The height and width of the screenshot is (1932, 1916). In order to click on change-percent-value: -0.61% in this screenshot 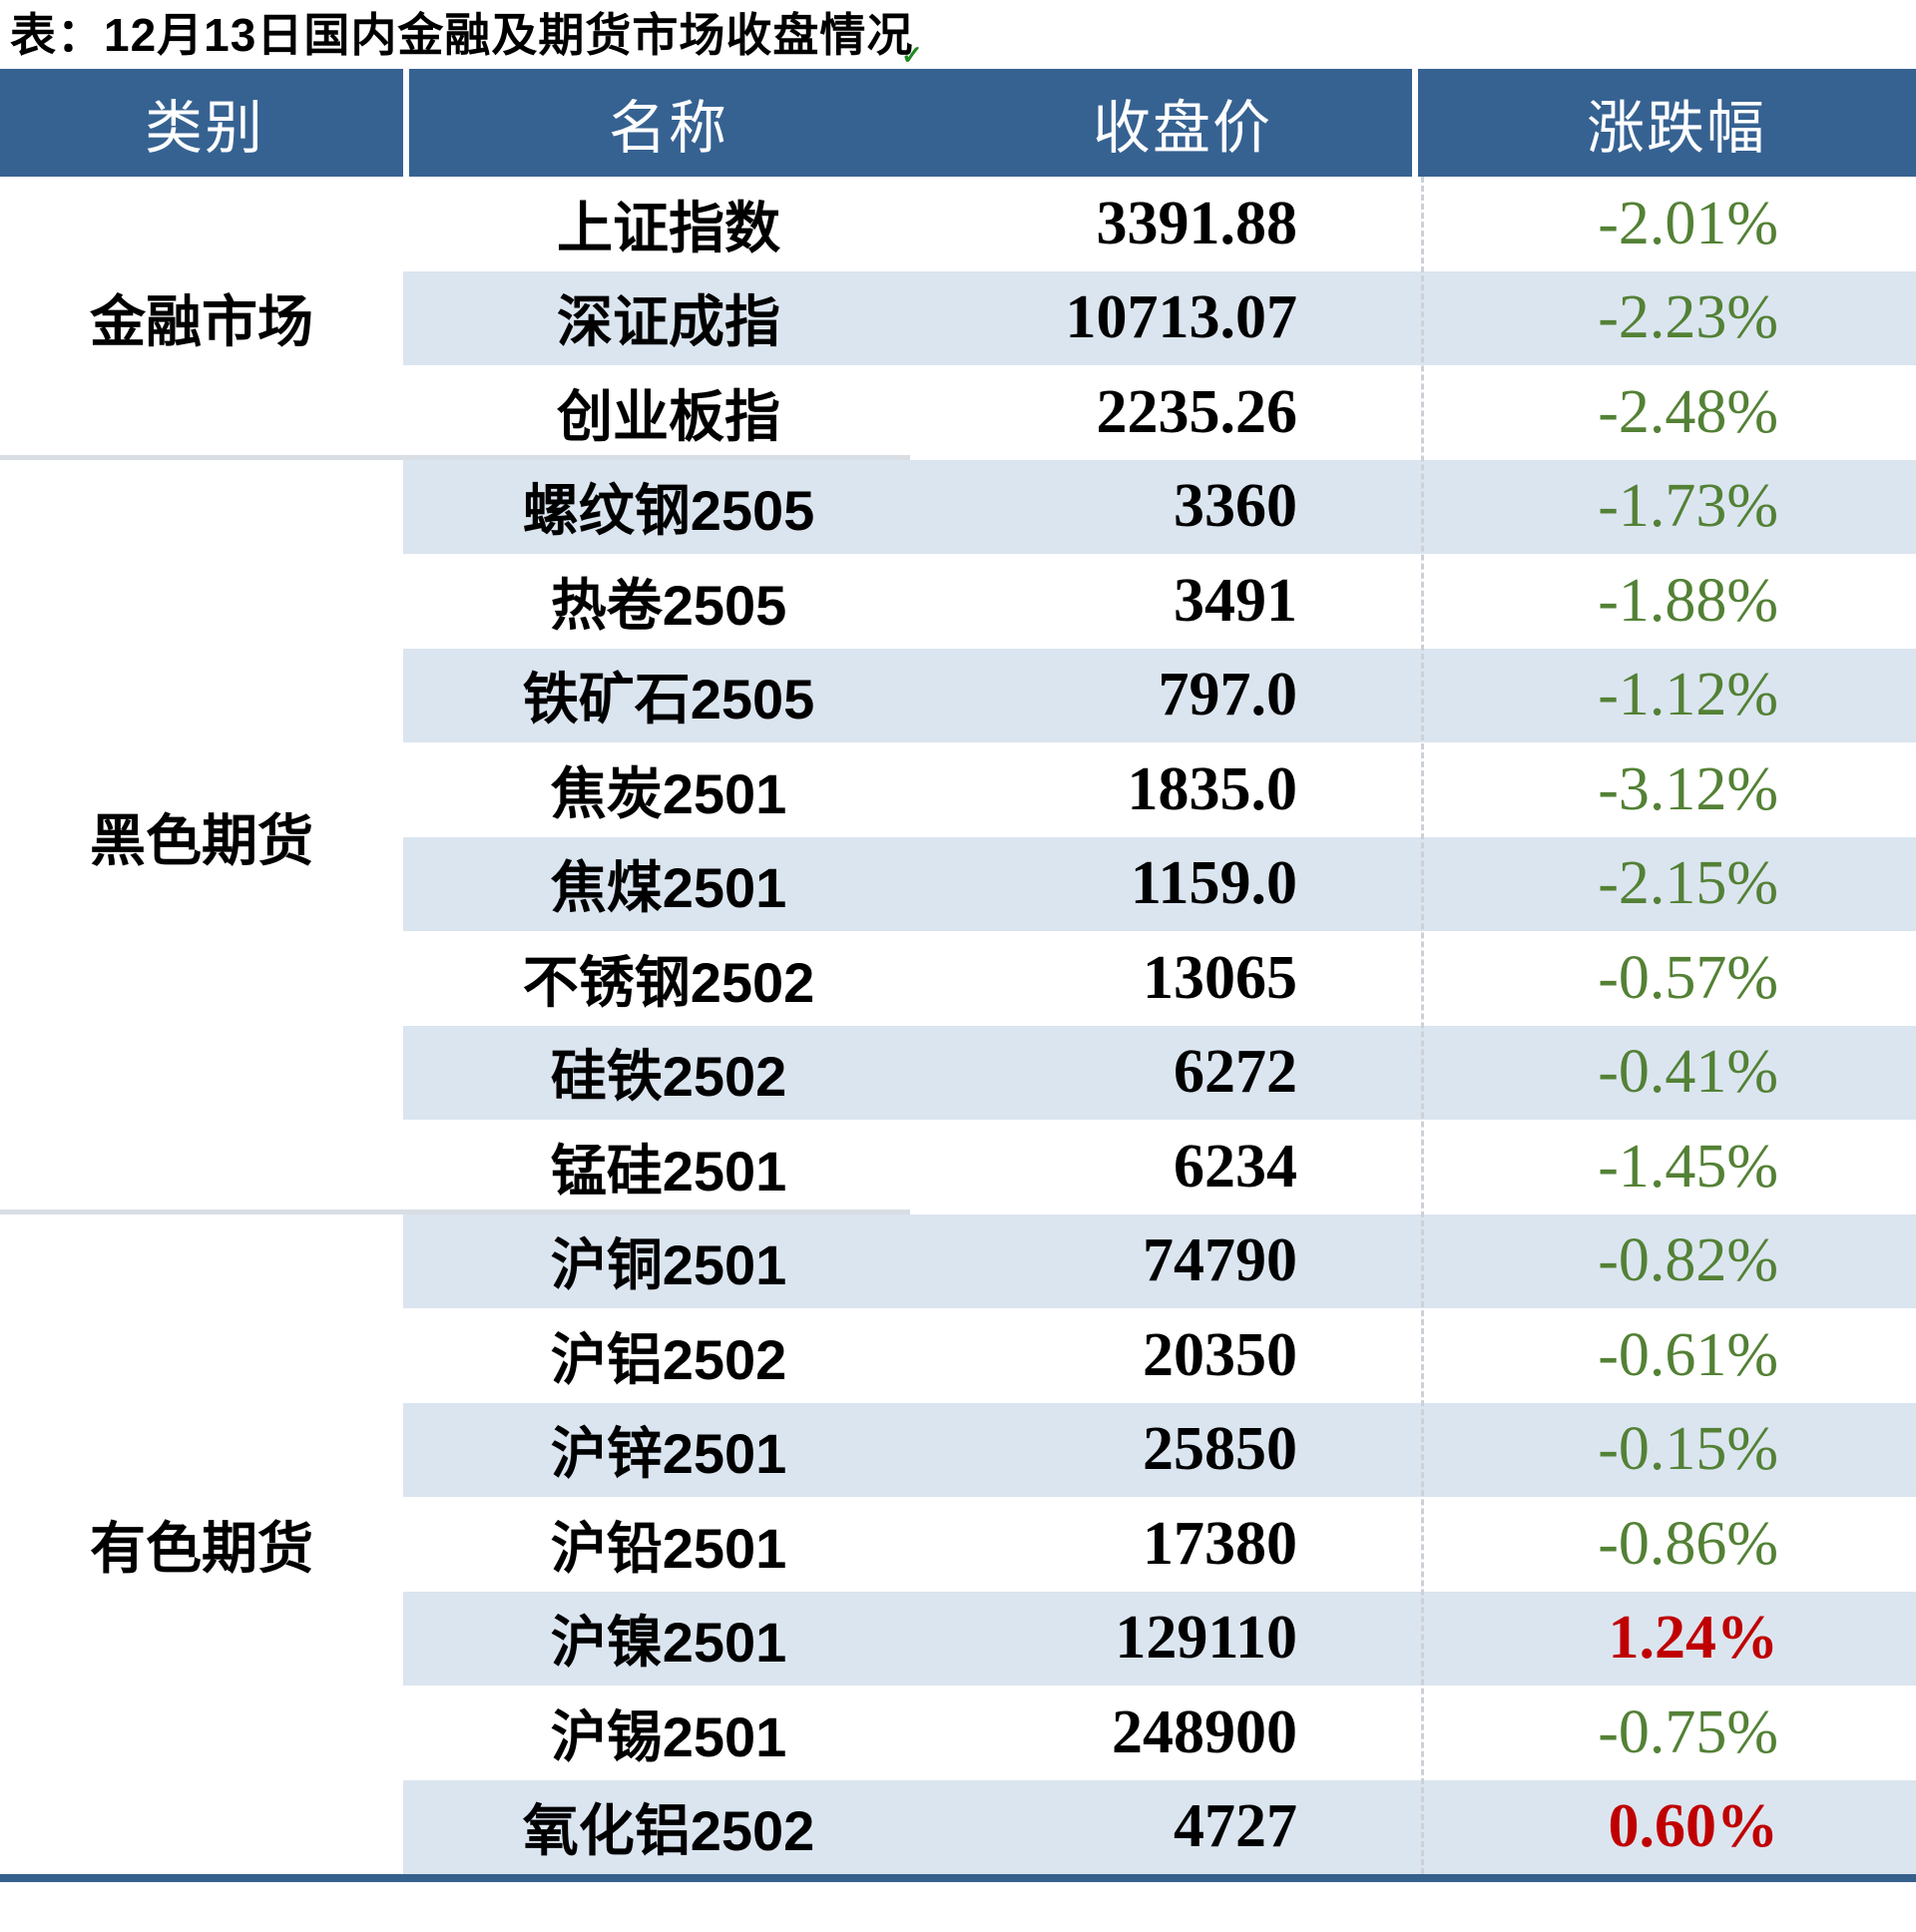, I will do `click(1688, 1354)`.